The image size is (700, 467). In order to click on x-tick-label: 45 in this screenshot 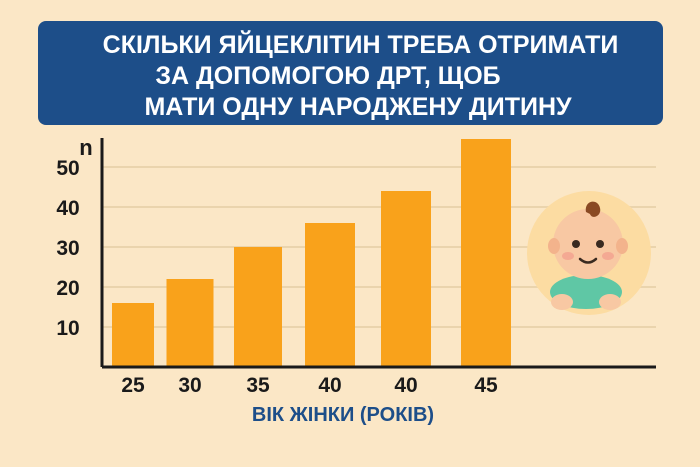, I will do `click(486, 385)`.